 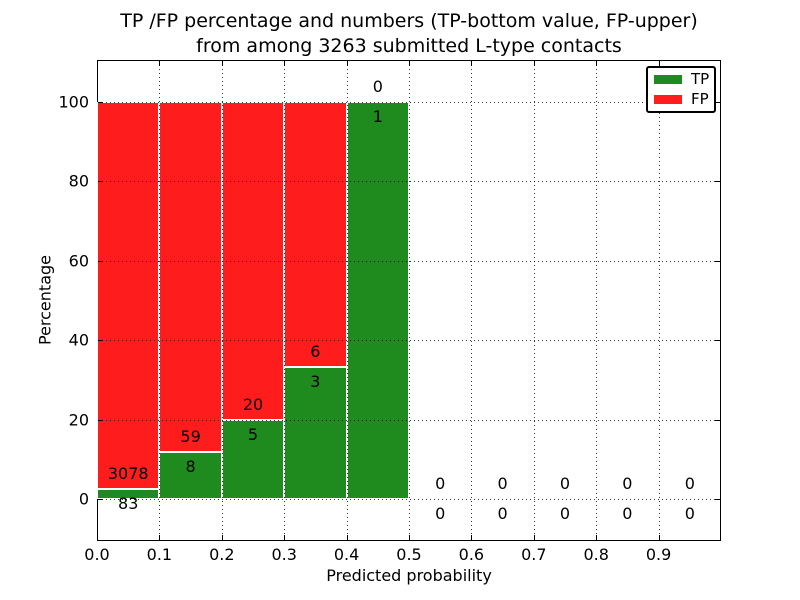 What do you see at coordinates (534, 554) in the screenshot?
I see `x-tick-label: 0.7` at bounding box center [534, 554].